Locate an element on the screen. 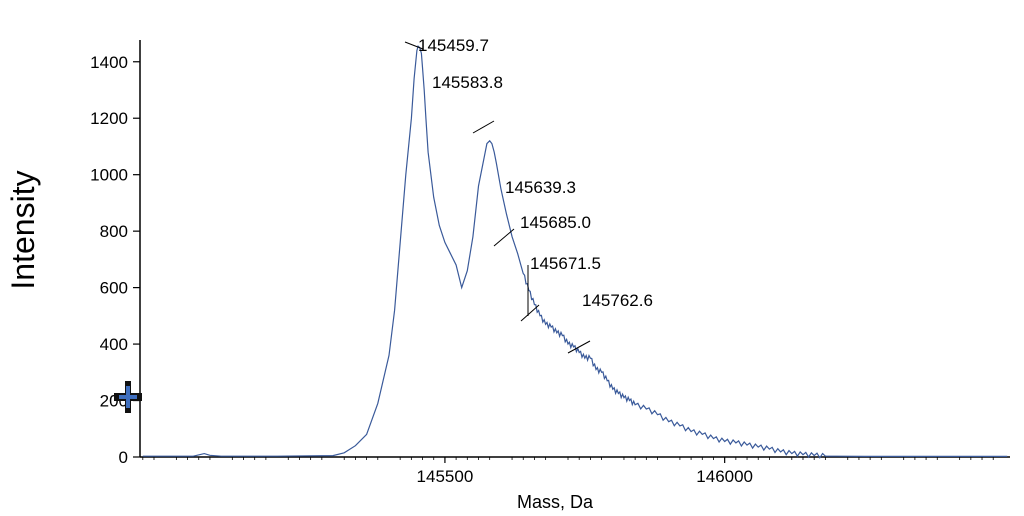  x-axis-title: Mass, Da is located at coordinates (555, 502).